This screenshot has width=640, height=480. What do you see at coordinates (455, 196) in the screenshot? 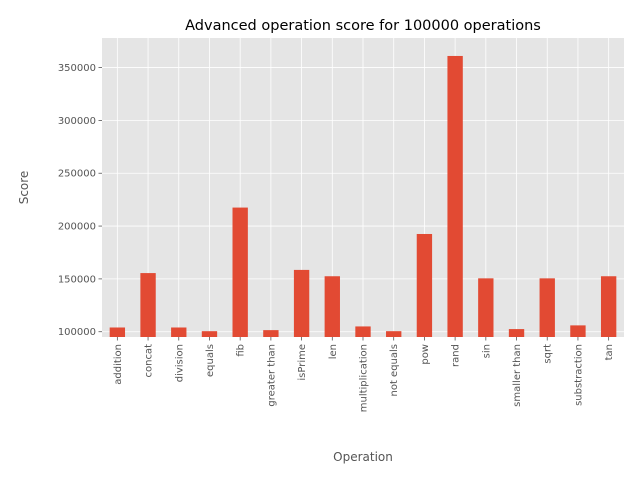
I see `bar-rand` at bounding box center [455, 196].